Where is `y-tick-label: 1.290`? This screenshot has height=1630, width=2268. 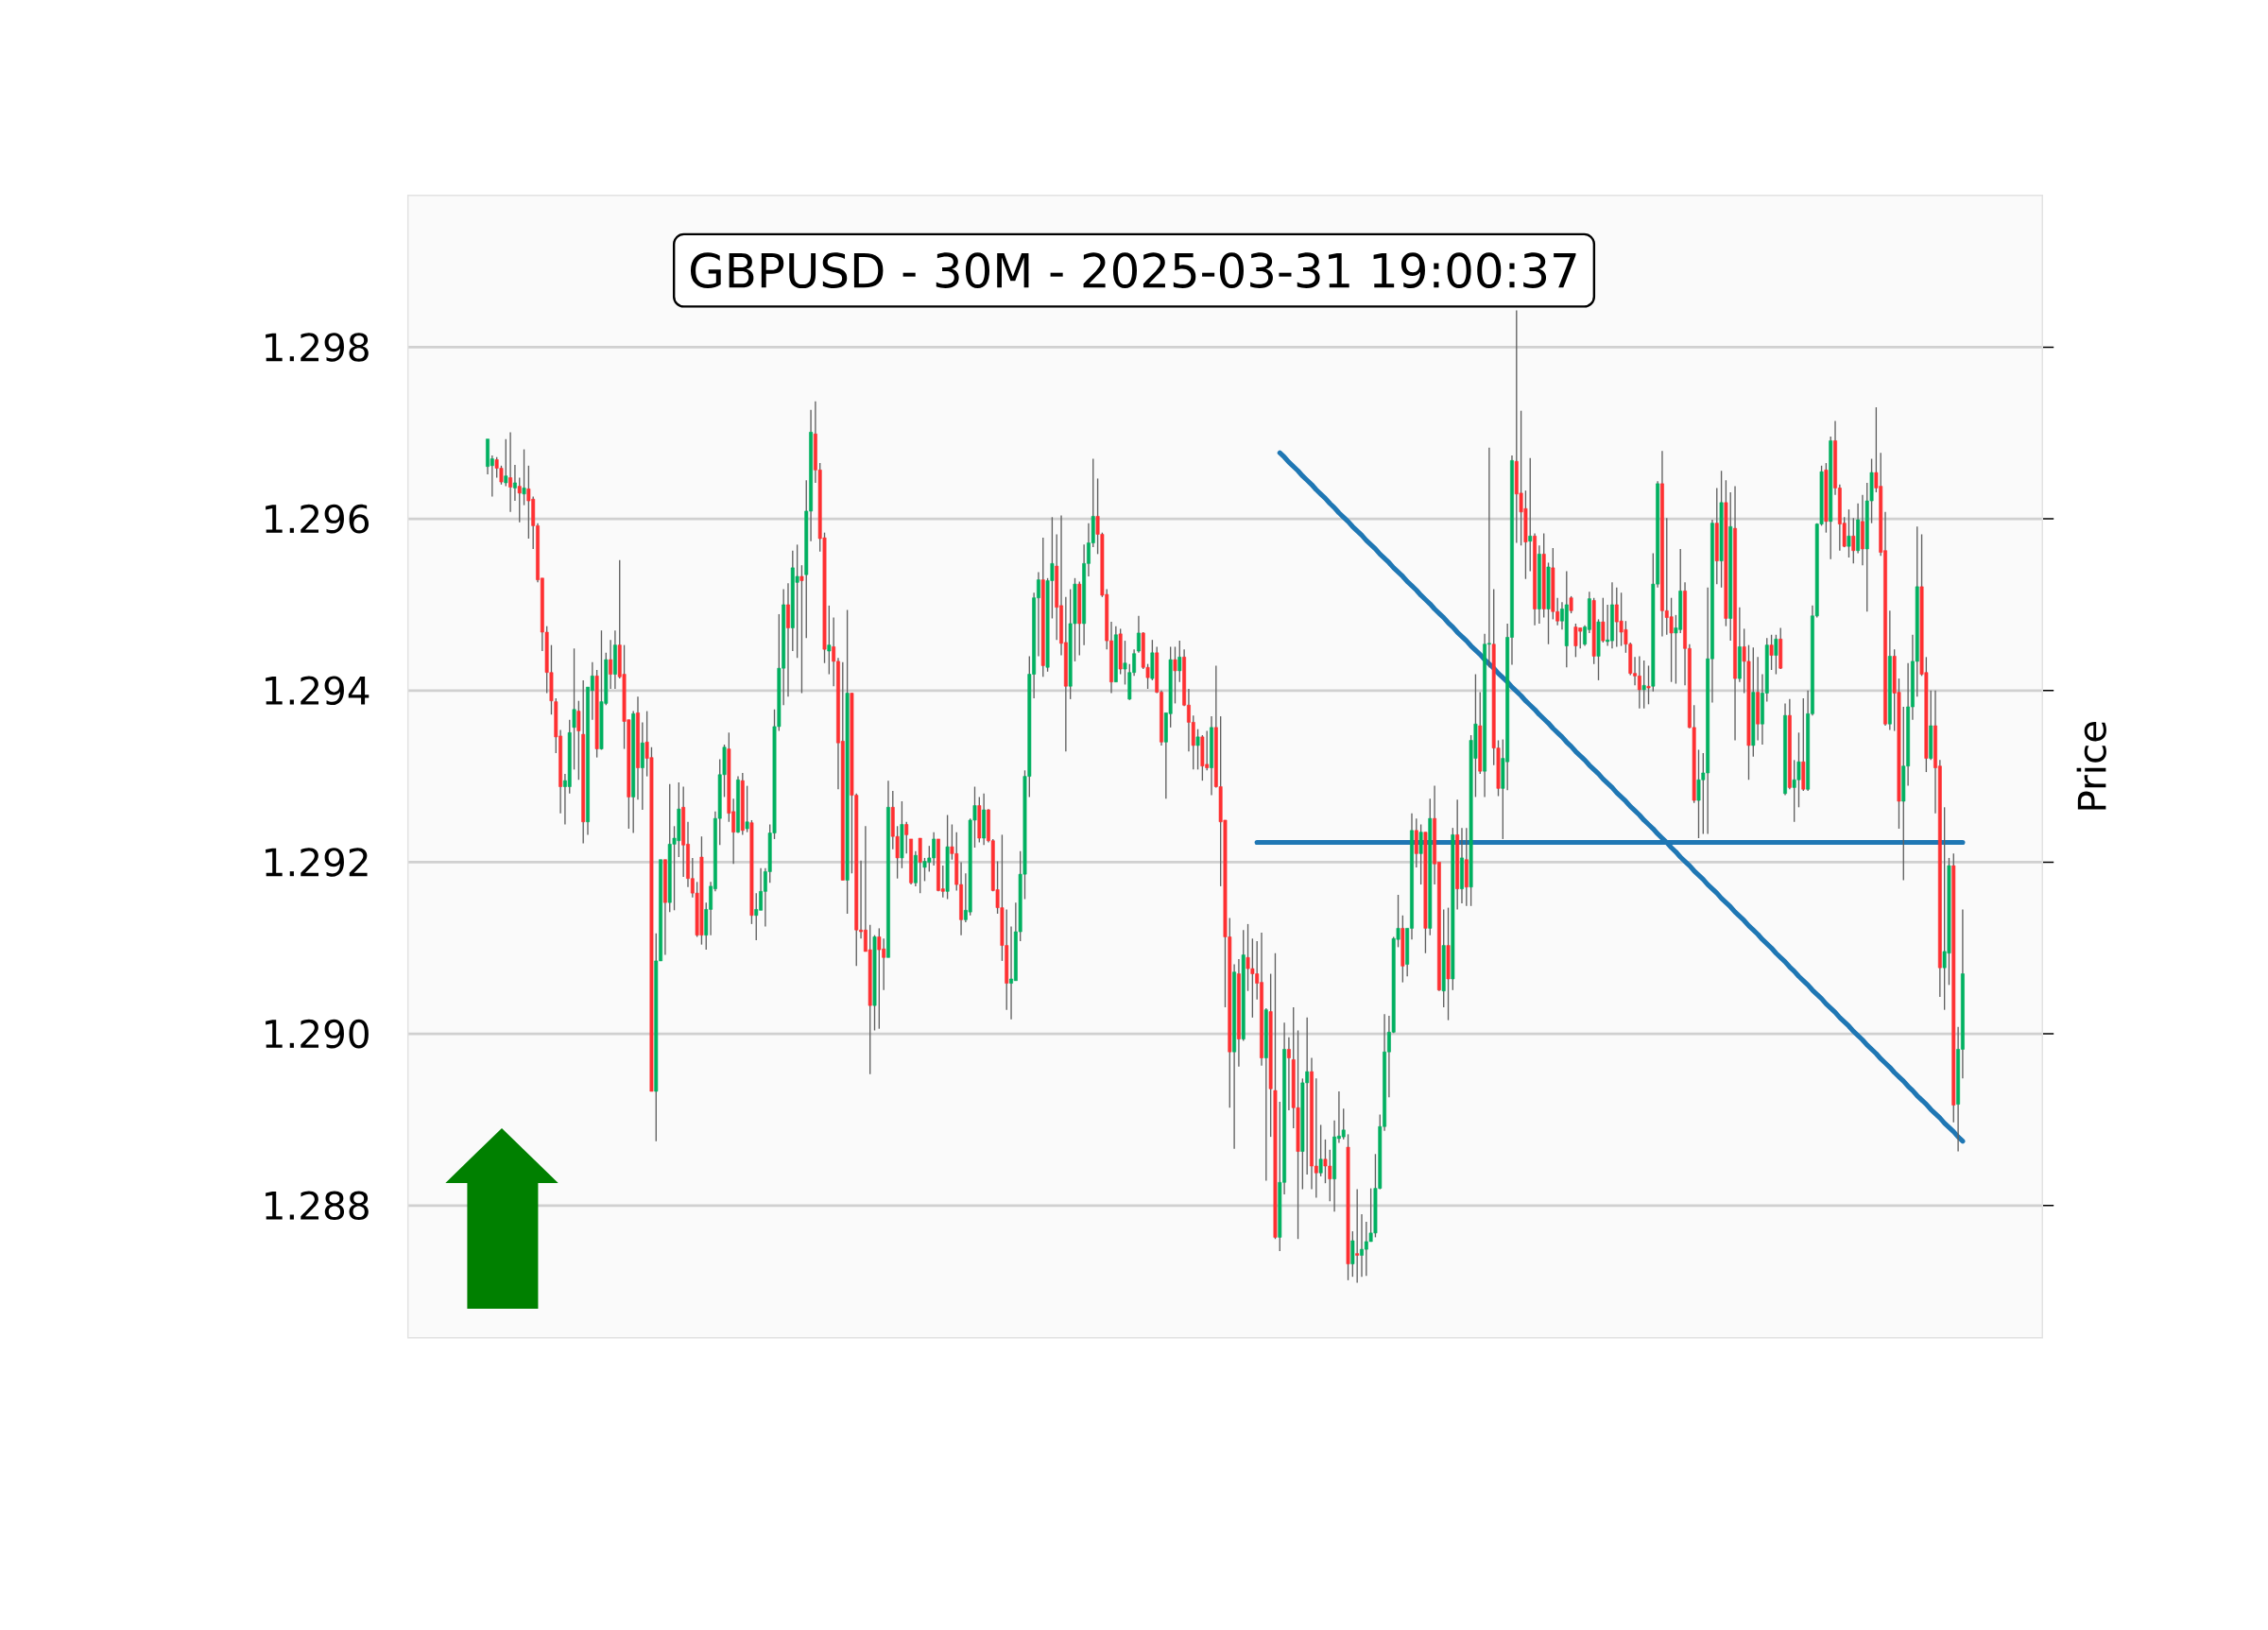 y-tick-label: 1.290 is located at coordinates (317, 1034).